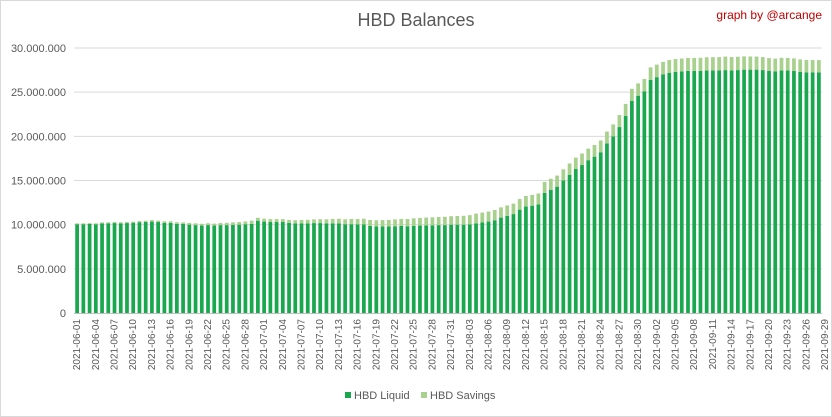 This screenshot has height=417, width=832. I want to click on x-tick-label: 2021-07-16, so click(358, 345).